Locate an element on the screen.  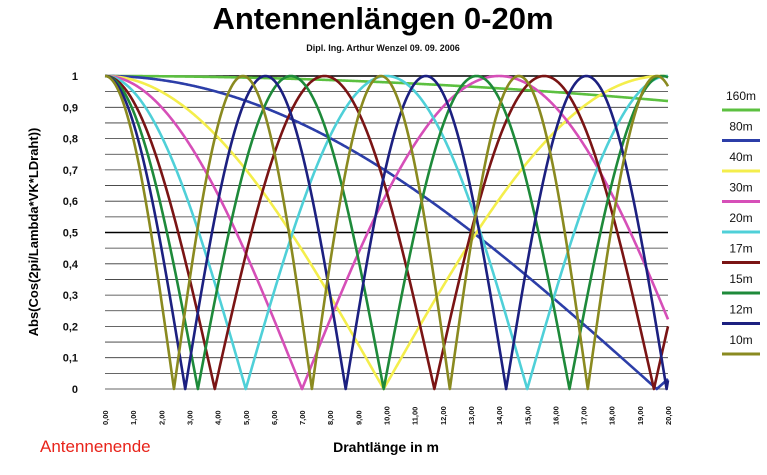
y-tick-label: 0,8 is located at coordinates (70, 140).